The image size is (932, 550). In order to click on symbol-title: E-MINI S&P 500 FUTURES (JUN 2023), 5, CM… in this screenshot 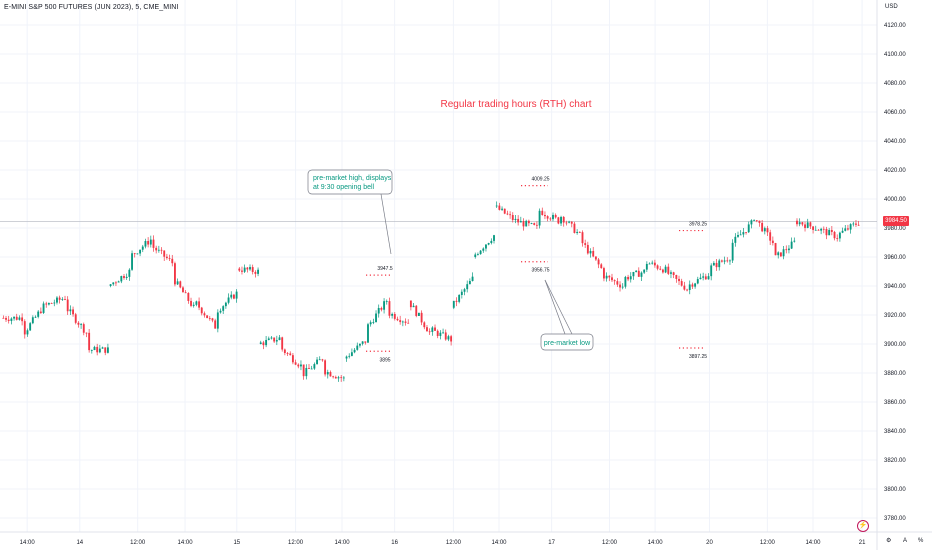, I will do `click(91, 7)`.